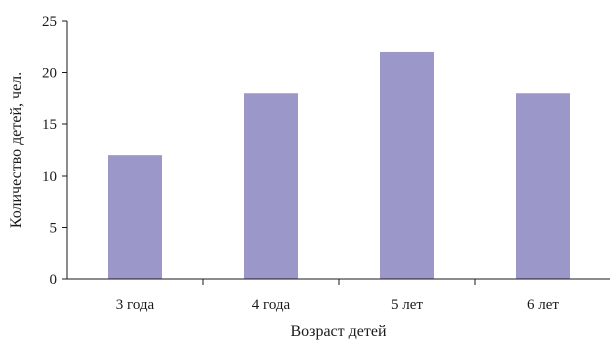 This screenshot has width=610, height=343. I want to click on y-tick-label: 0, so click(54, 280).